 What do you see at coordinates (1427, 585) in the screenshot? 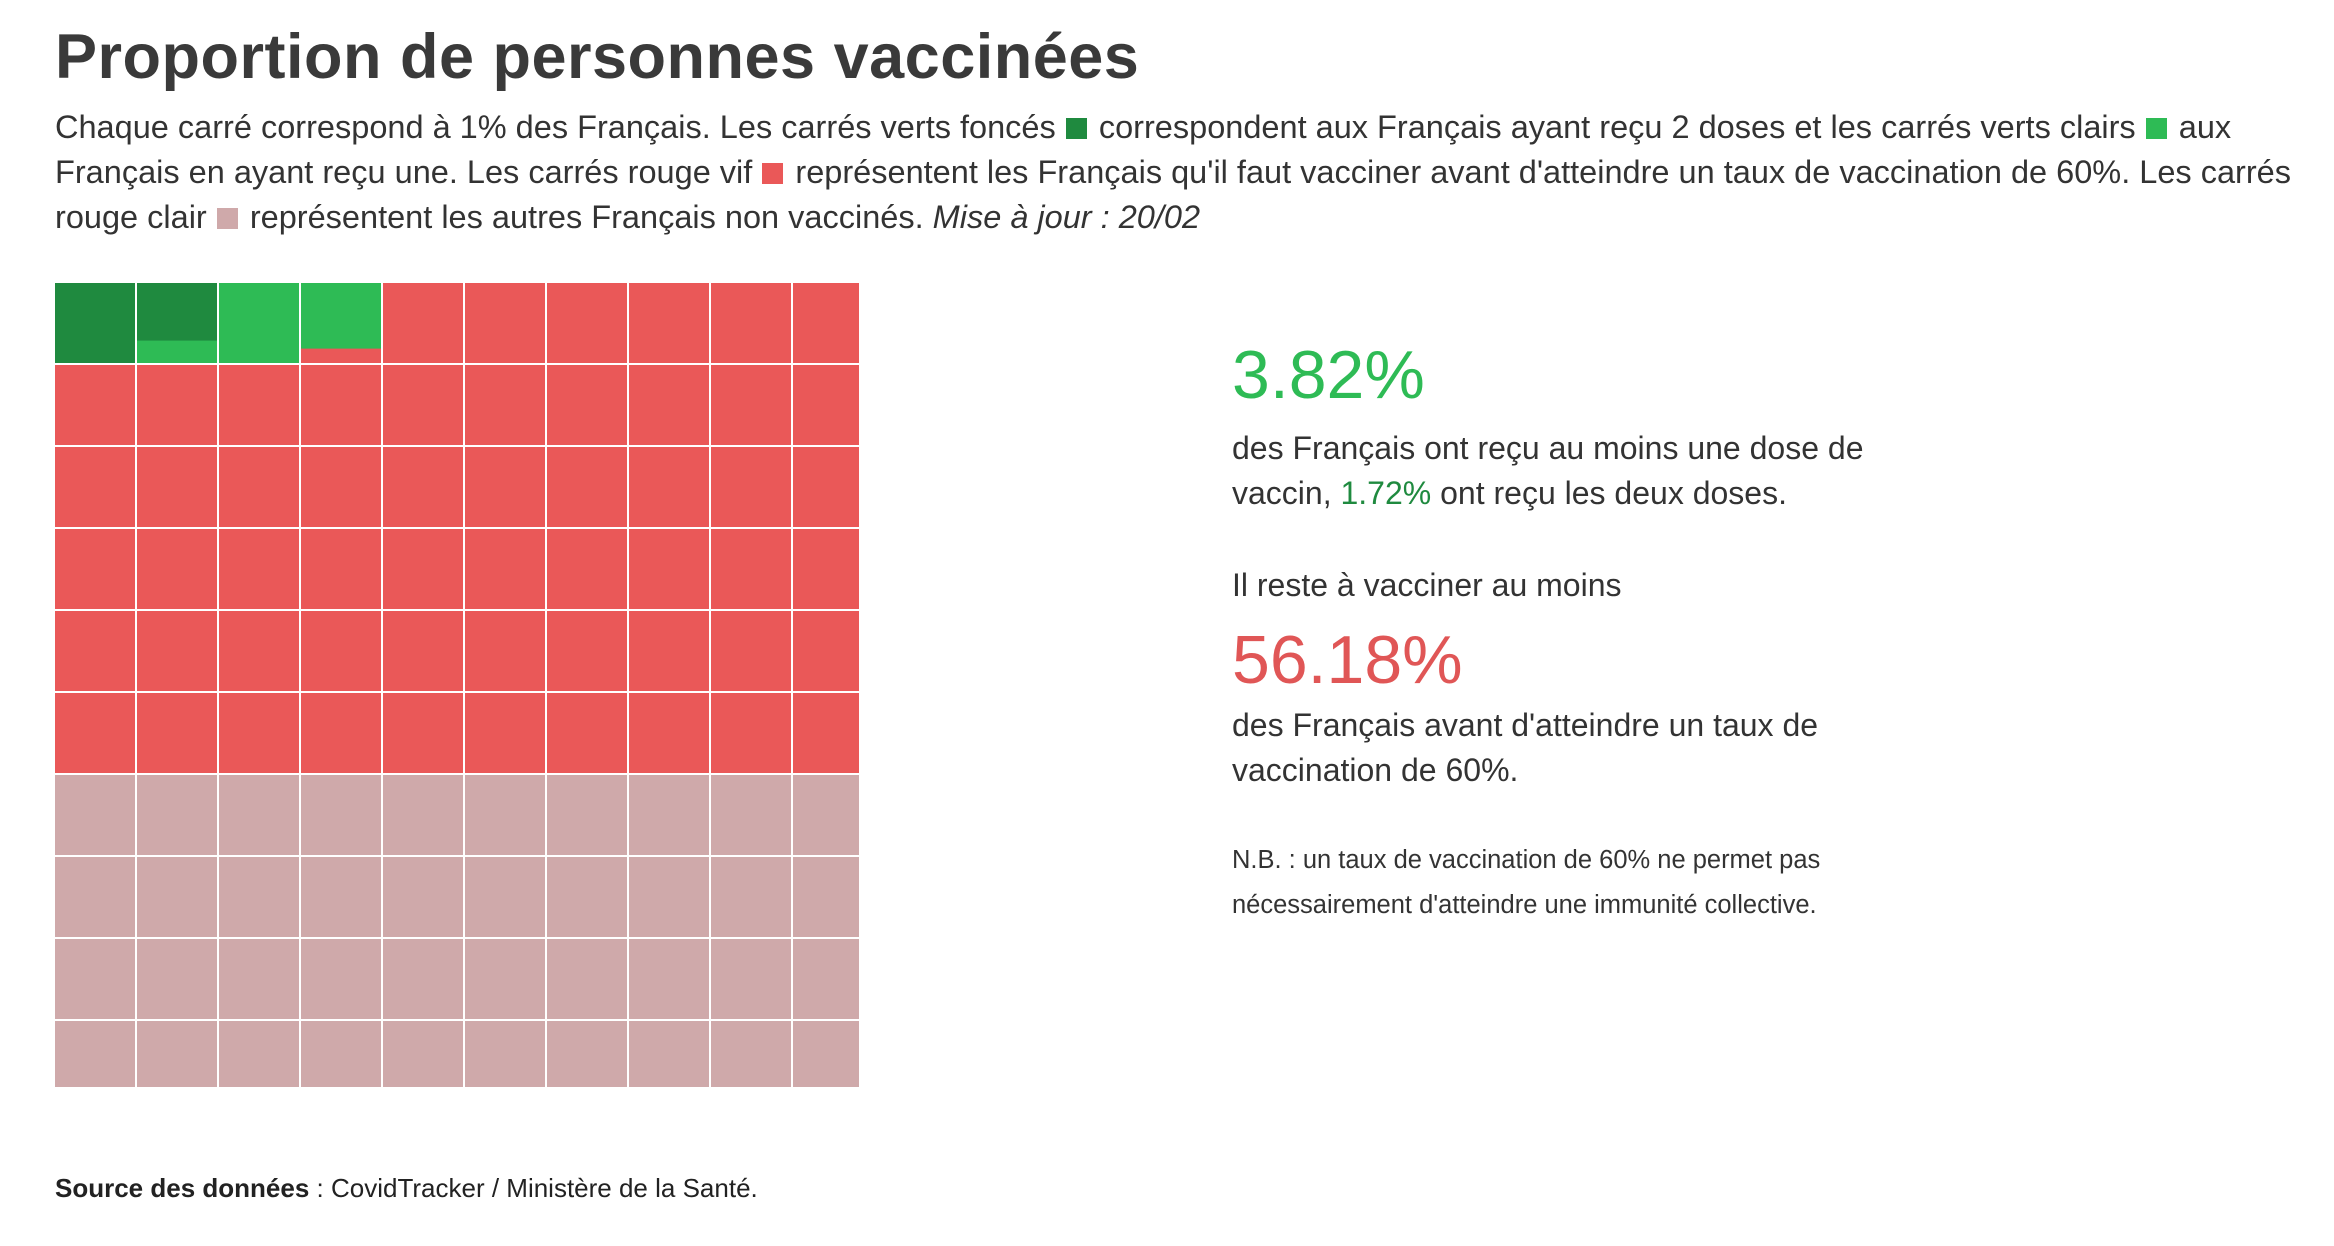
I see `remaining-lead: Il reste à vacciner au moins` at bounding box center [1427, 585].